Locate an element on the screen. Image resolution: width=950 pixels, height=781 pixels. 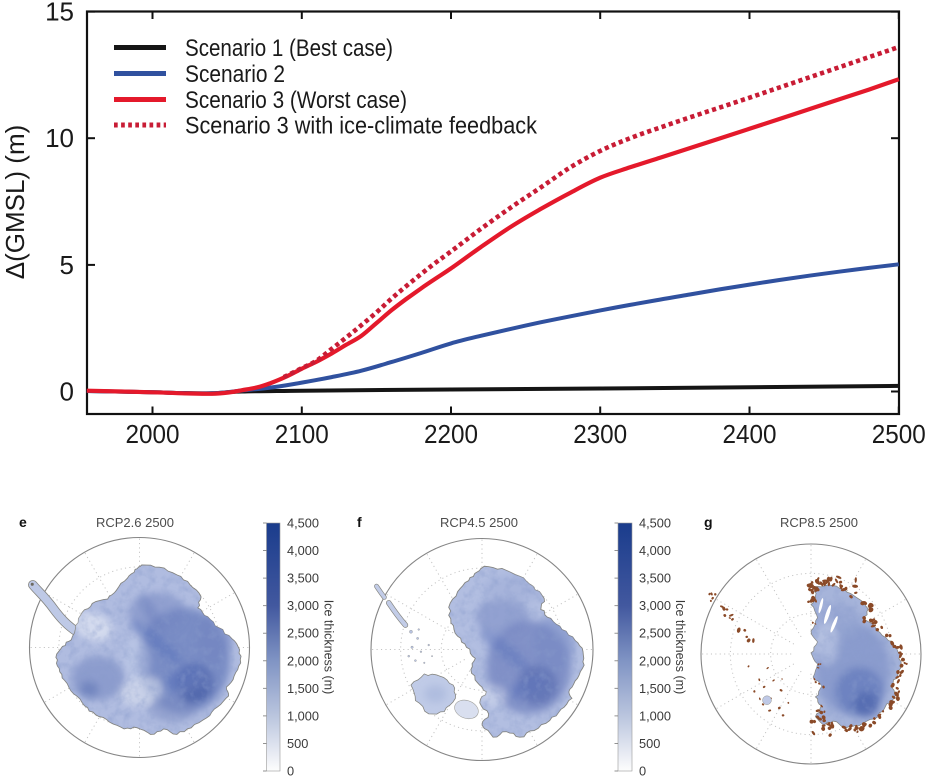
svg-text: Scenario 1 (Best case) is located at coordinates (289, 48).